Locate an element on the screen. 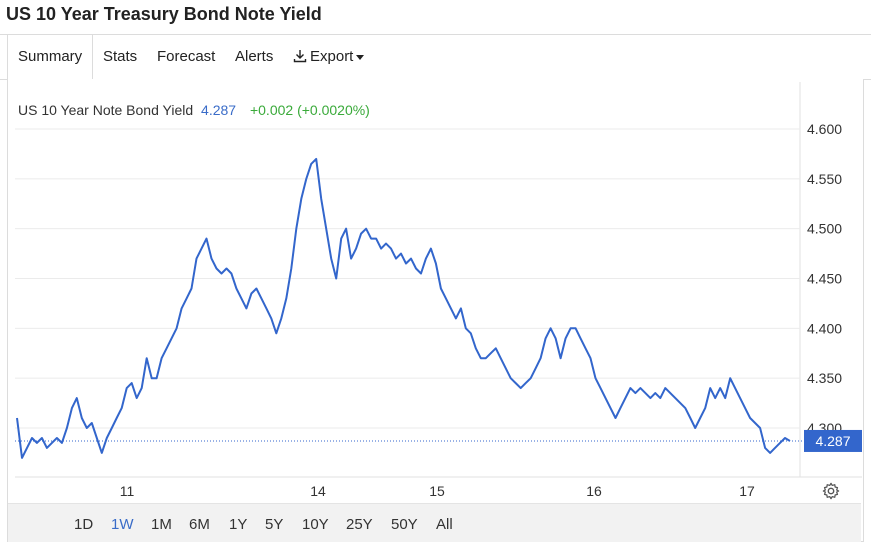 This screenshot has width=871, height=547. range-6m: 6M is located at coordinates (199, 524).